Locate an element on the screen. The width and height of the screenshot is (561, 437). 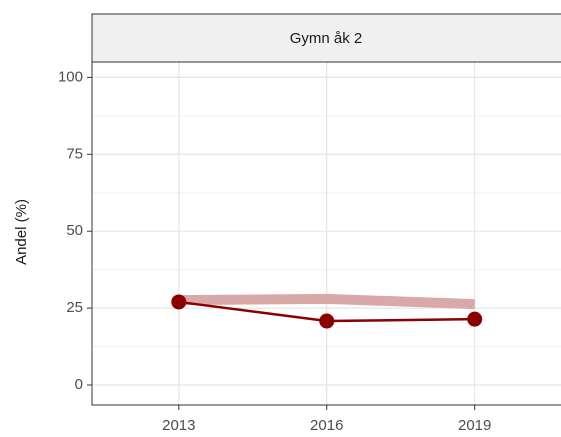
y-tick-label: 75 is located at coordinates (74, 153).